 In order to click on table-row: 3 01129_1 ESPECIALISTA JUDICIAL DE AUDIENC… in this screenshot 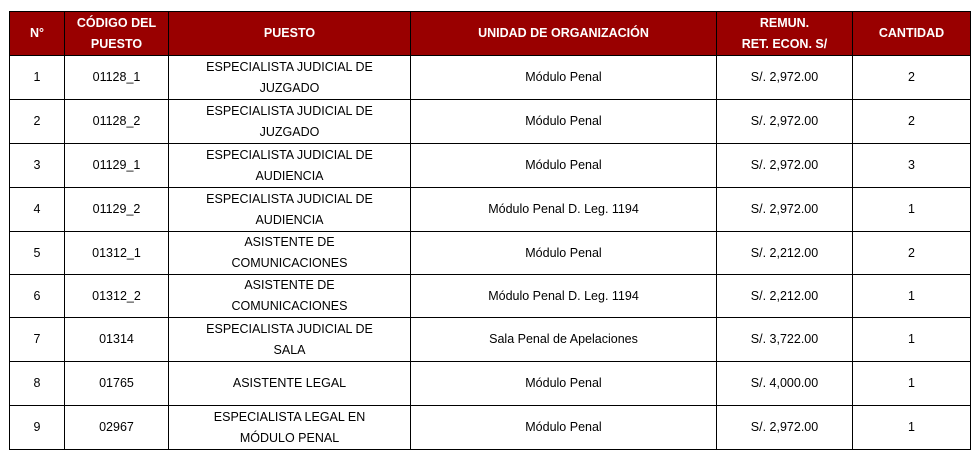, I will do `click(490, 165)`.